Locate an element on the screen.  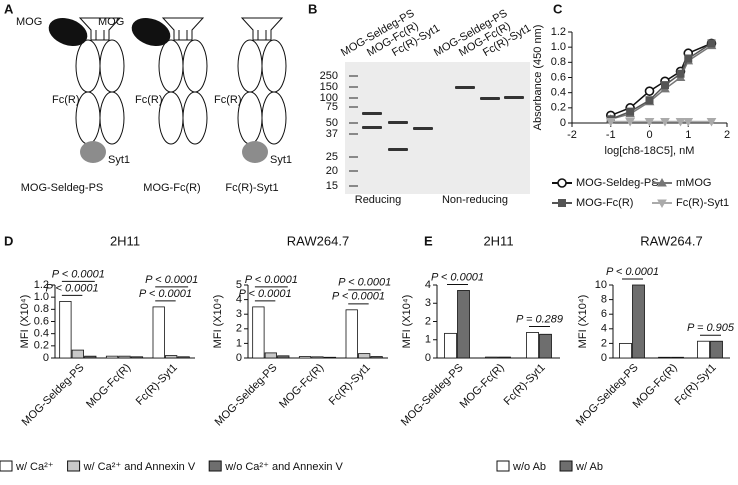
gel-group: Reducing is located at coordinates (378, 200).